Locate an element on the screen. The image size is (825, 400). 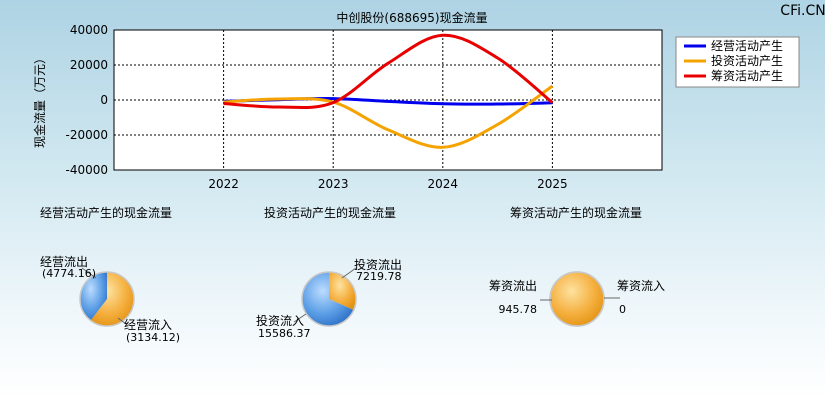
pie-label-financing-in: 筹资流入 is located at coordinates (641, 286).